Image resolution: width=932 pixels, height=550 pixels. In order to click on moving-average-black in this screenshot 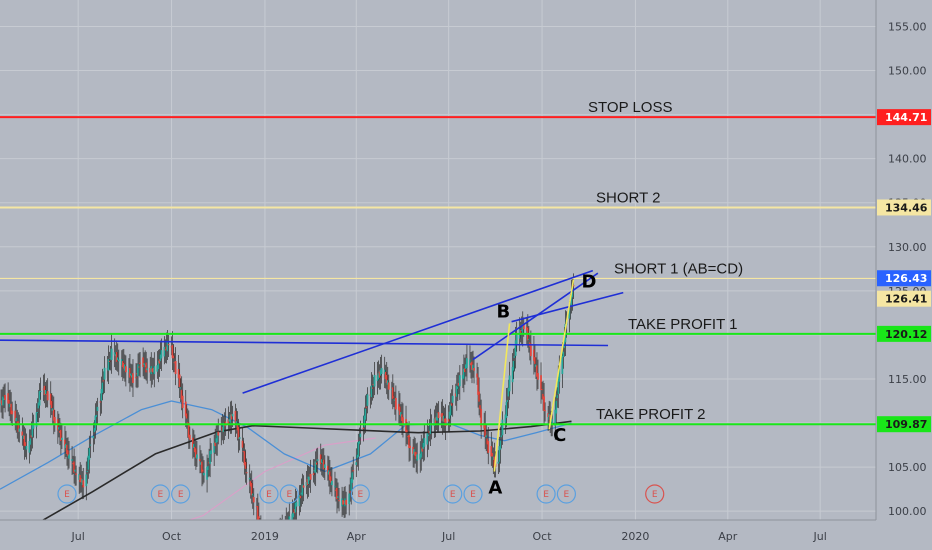, I will do `click(303, 473)`.